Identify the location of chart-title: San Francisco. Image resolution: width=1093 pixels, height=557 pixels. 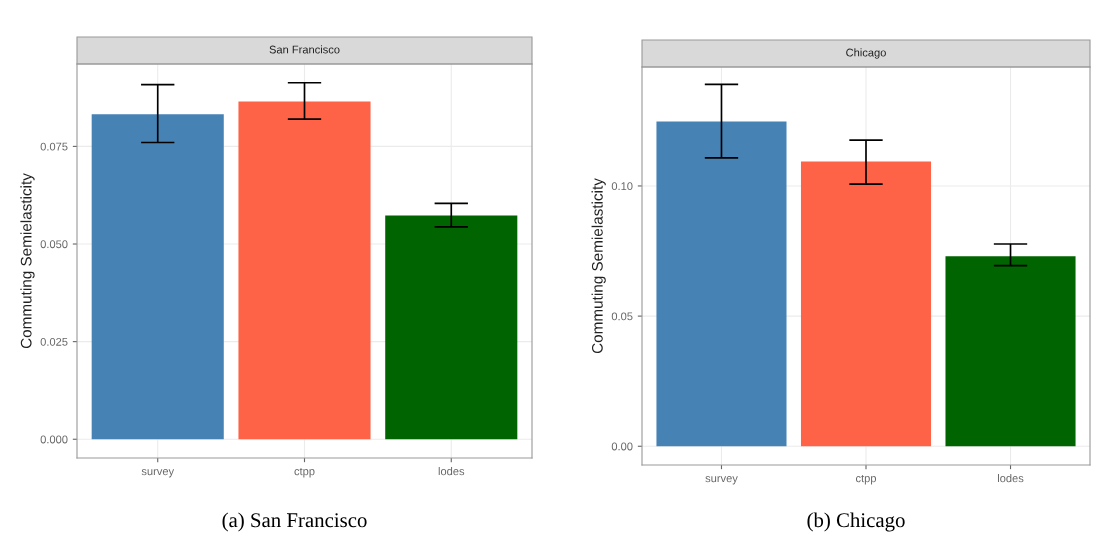
(304, 49).